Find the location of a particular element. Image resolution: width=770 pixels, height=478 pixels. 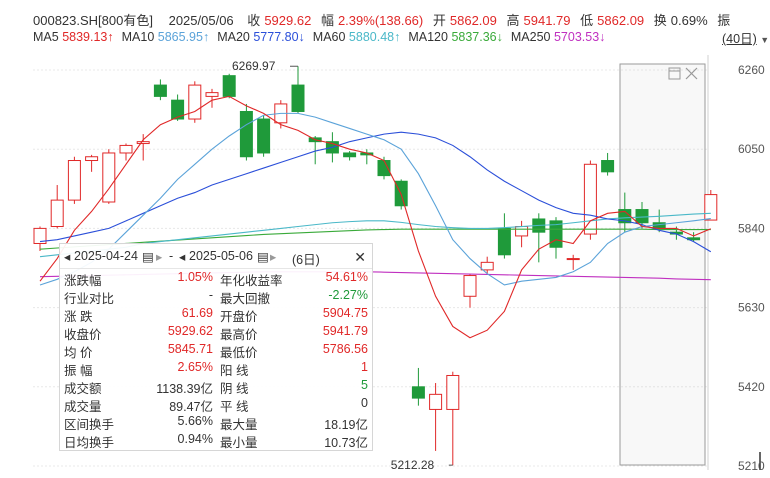

stat-value: 5845.71 is located at coordinates (190, 349).